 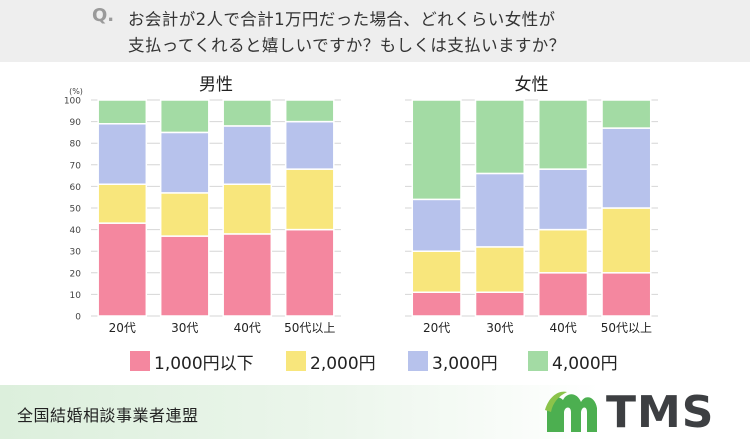 What do you see at coordinates (76, 145) in the screenshot?
I see `y-tick-label: 80` at bounding box center [76, 145].